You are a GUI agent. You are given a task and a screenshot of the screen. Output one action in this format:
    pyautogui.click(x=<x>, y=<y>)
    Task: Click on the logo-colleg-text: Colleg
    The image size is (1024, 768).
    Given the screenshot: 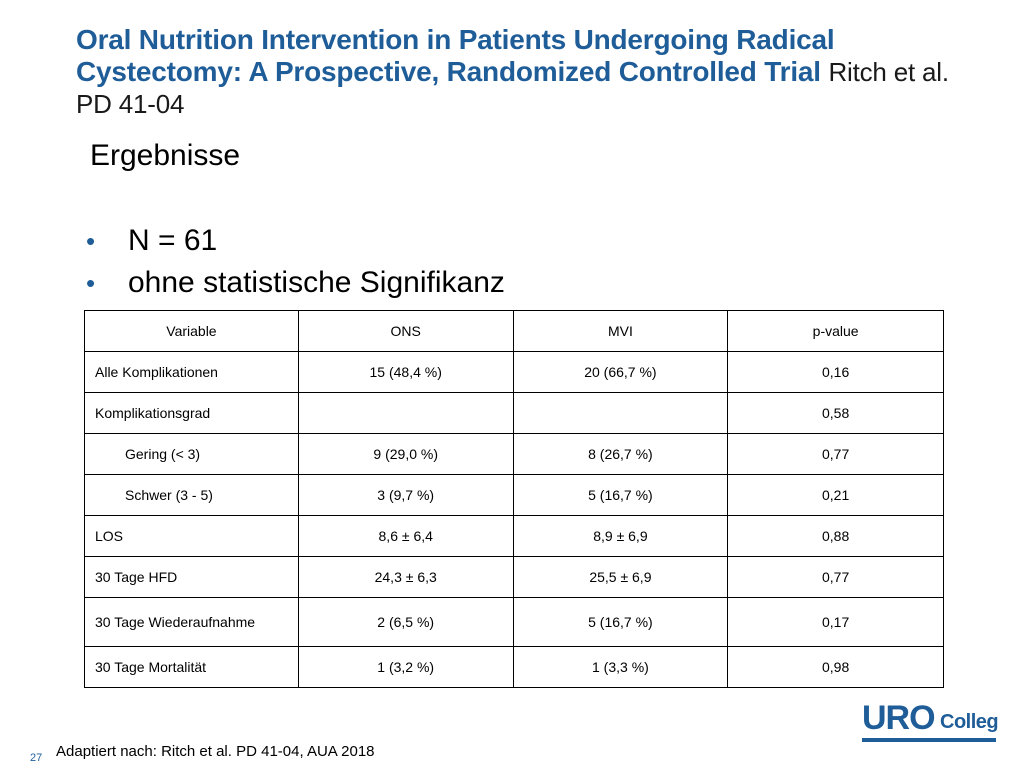 What is the action you would take?
    pyautogui.click(x=969, y=722)
    